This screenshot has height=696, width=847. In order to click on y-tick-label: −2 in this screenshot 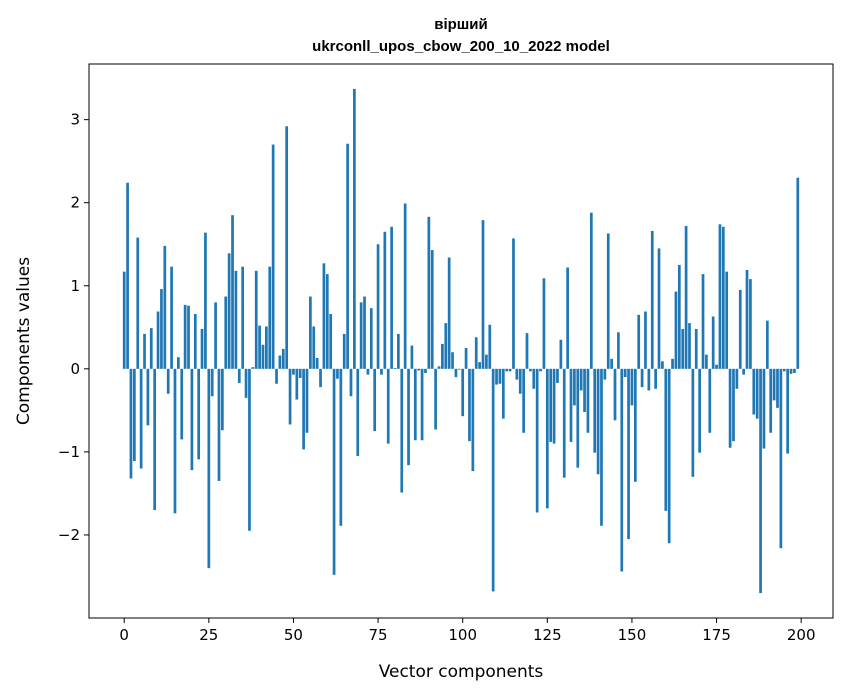, I will do `click(69, 535)`.